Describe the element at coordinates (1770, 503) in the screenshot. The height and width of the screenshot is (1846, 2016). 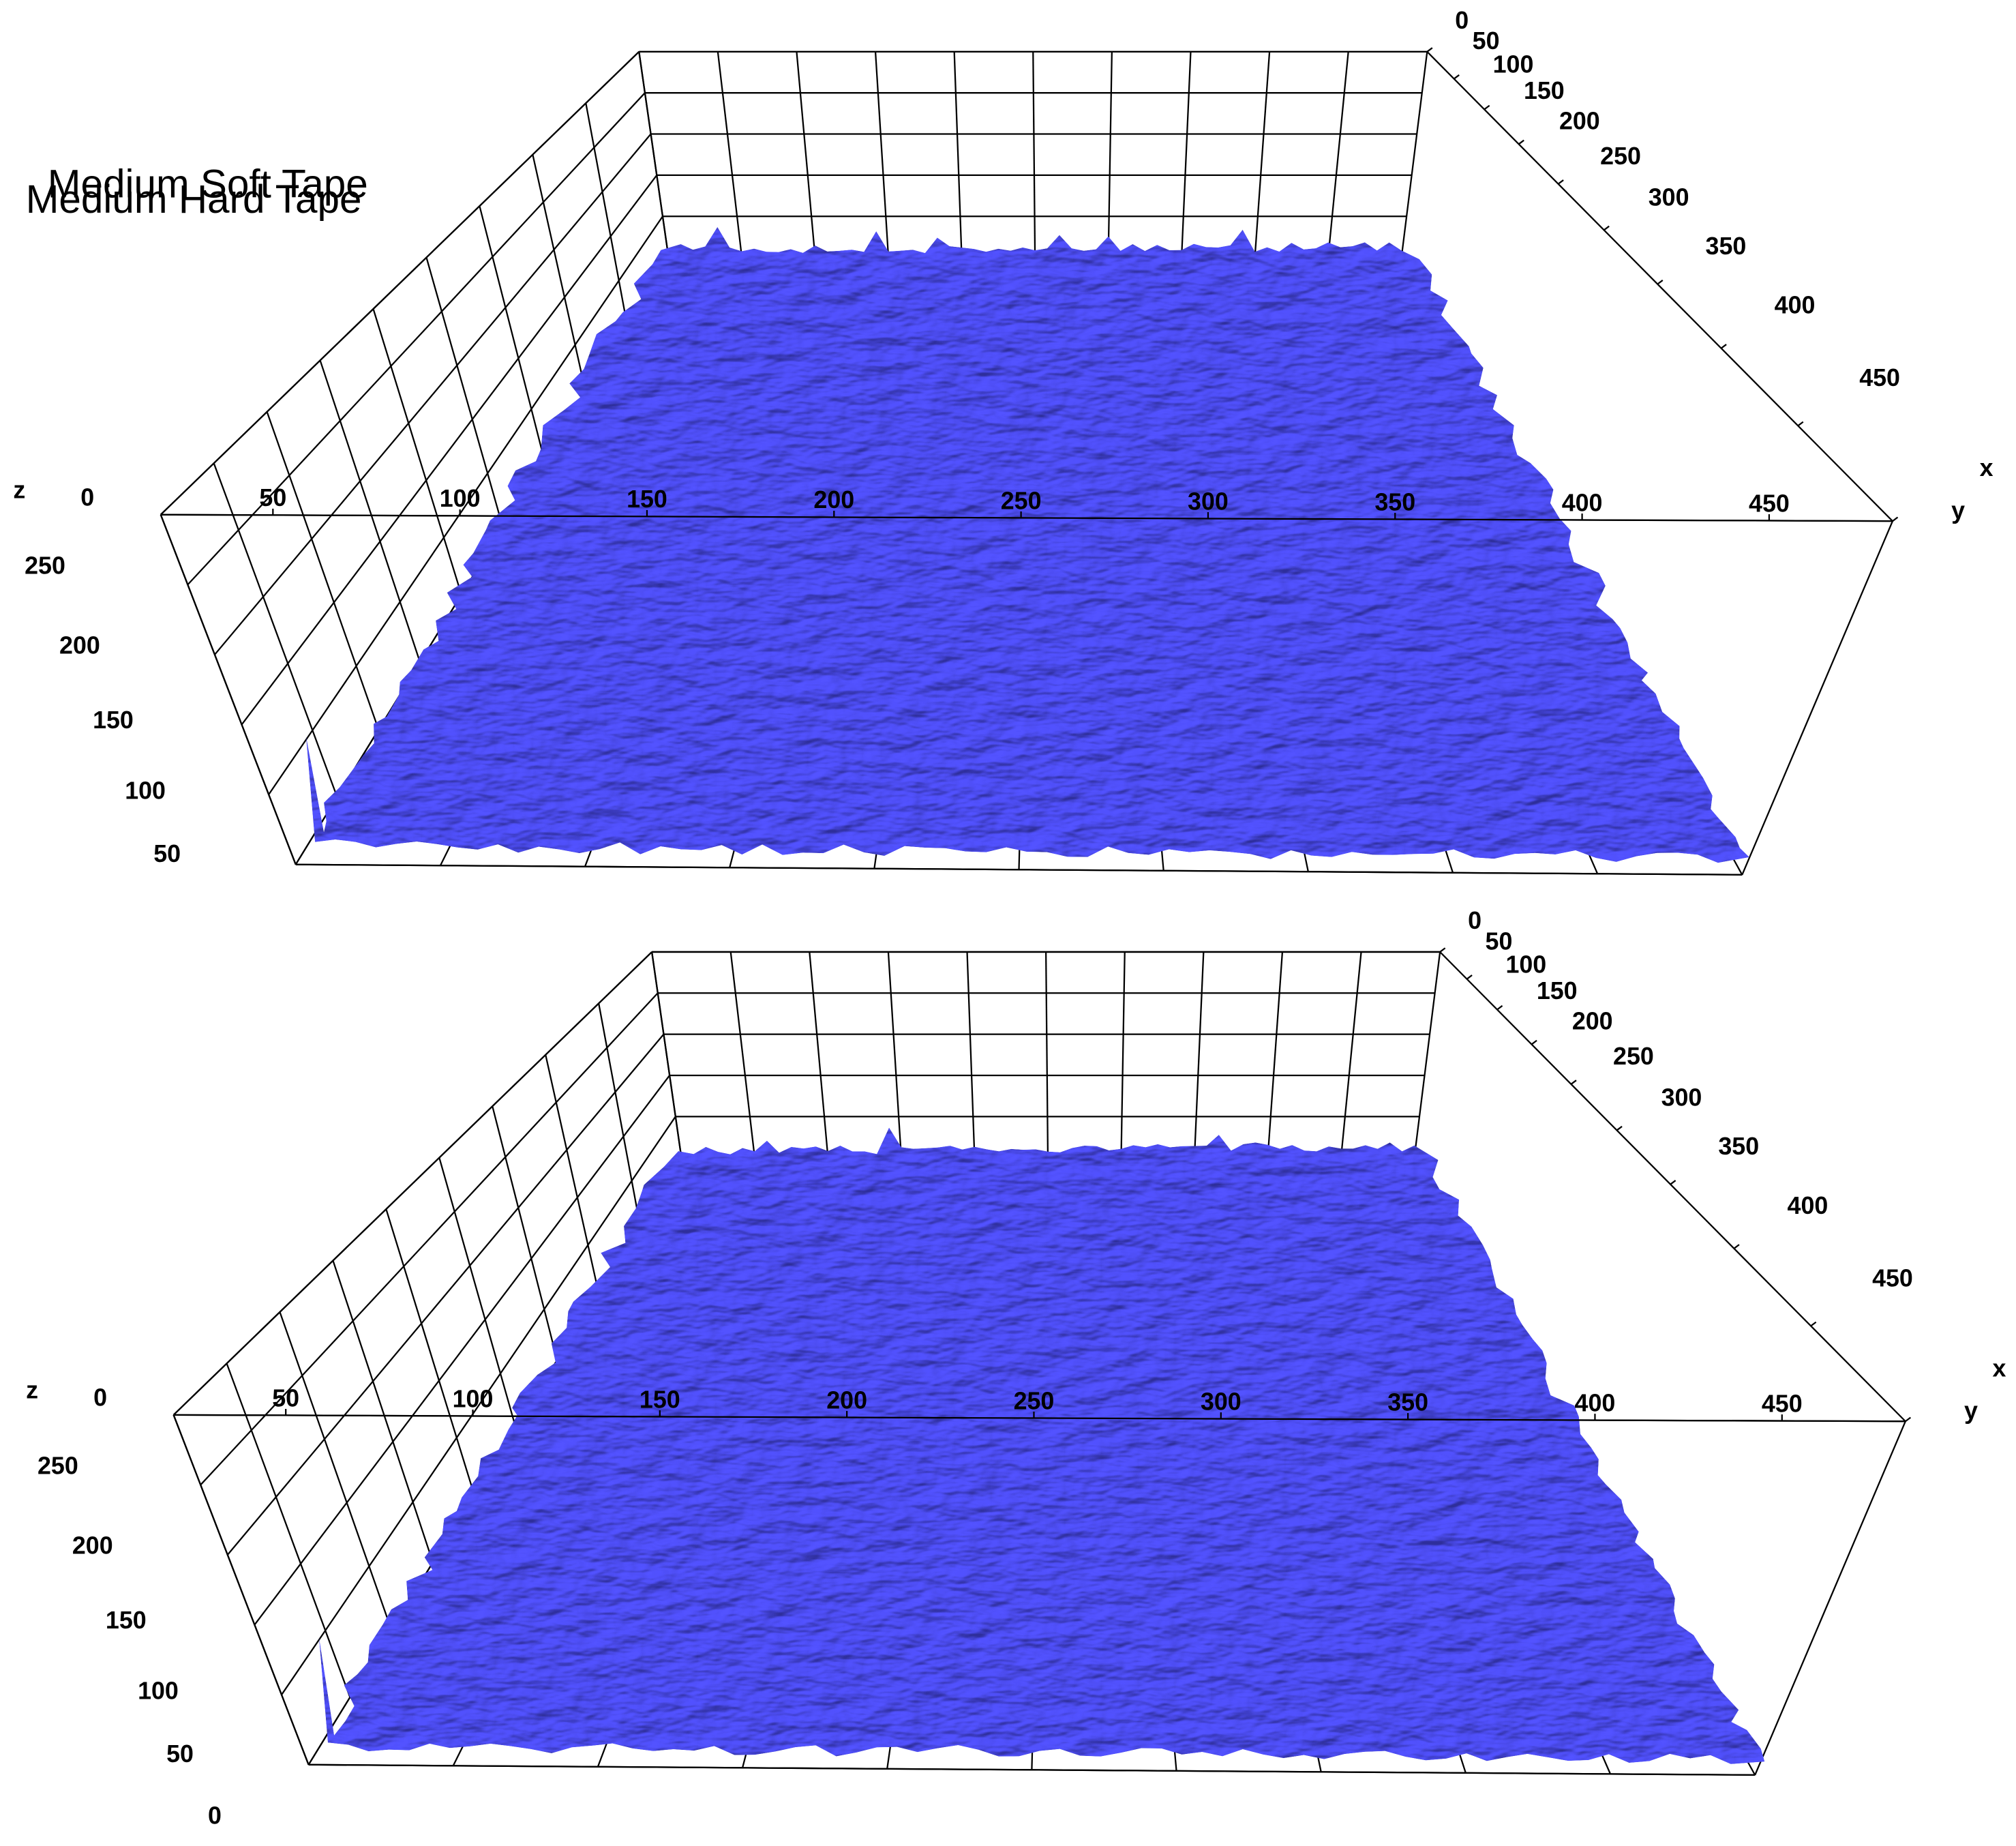
I see `y-tick-label: 450` at that location.